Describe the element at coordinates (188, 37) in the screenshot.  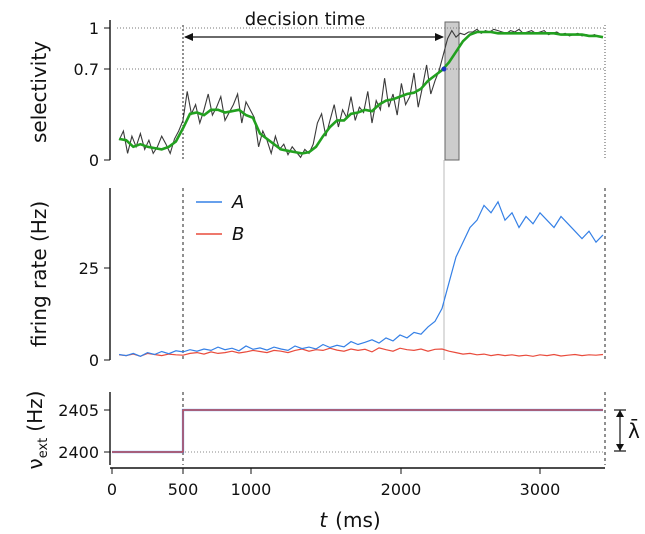
I see `decision-time-arrowhead-left` at that location.